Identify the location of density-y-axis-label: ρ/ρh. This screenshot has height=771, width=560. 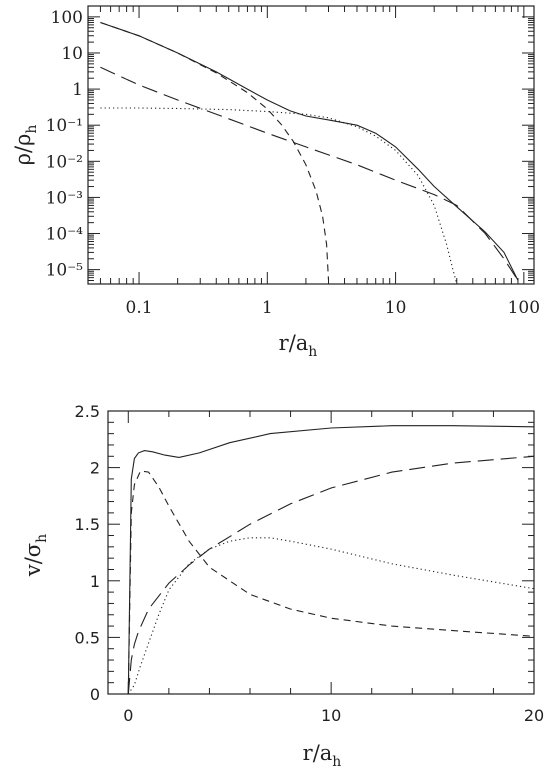
(25, 145).